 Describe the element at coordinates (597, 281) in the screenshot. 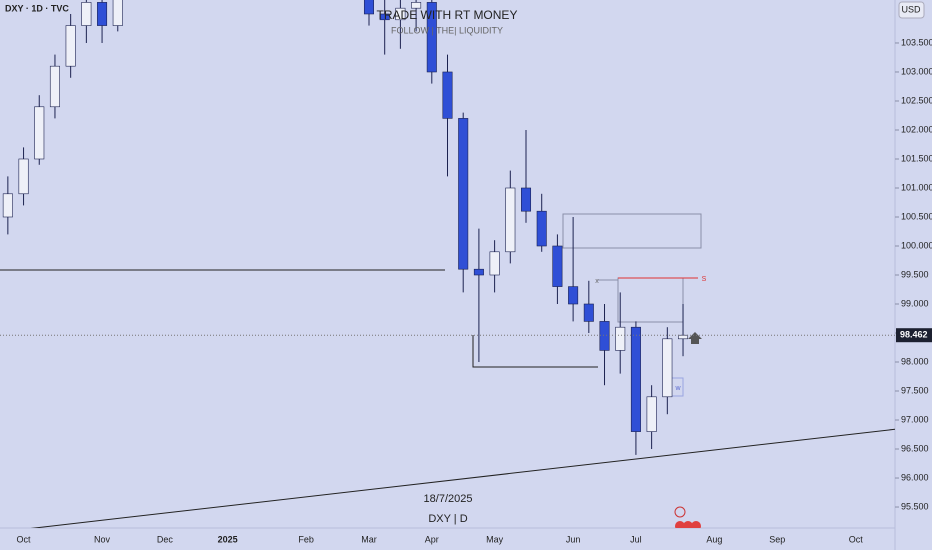

I see `annotation: x` at that location.